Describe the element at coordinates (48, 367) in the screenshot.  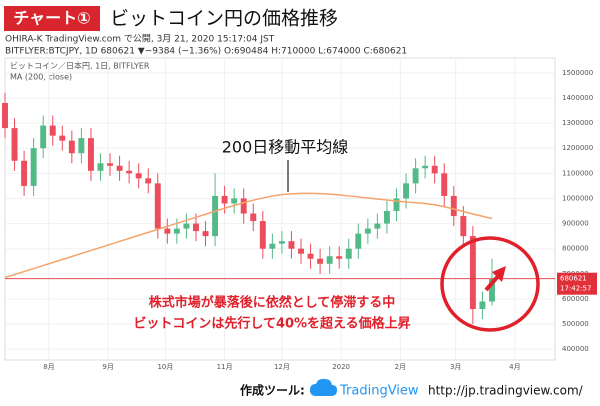
I see `x-tick-label: 8月` at that location.